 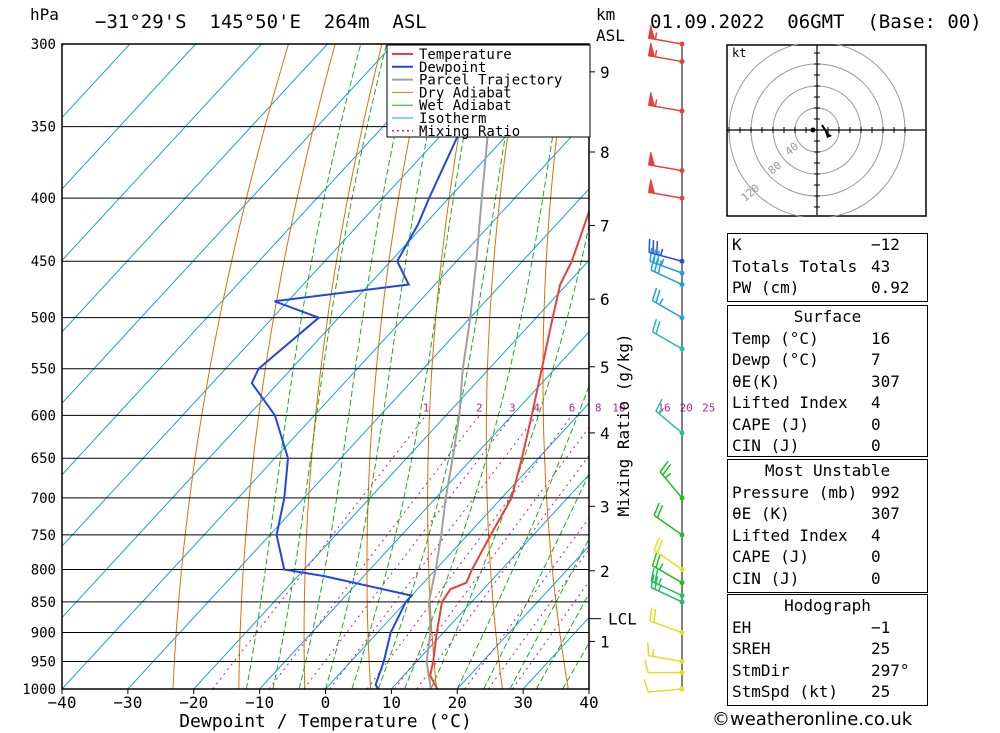 What do you see at coordinates (127, 702) in the screenshot?
I see `x-tick-label: −30` at bounding box center [127, 702].